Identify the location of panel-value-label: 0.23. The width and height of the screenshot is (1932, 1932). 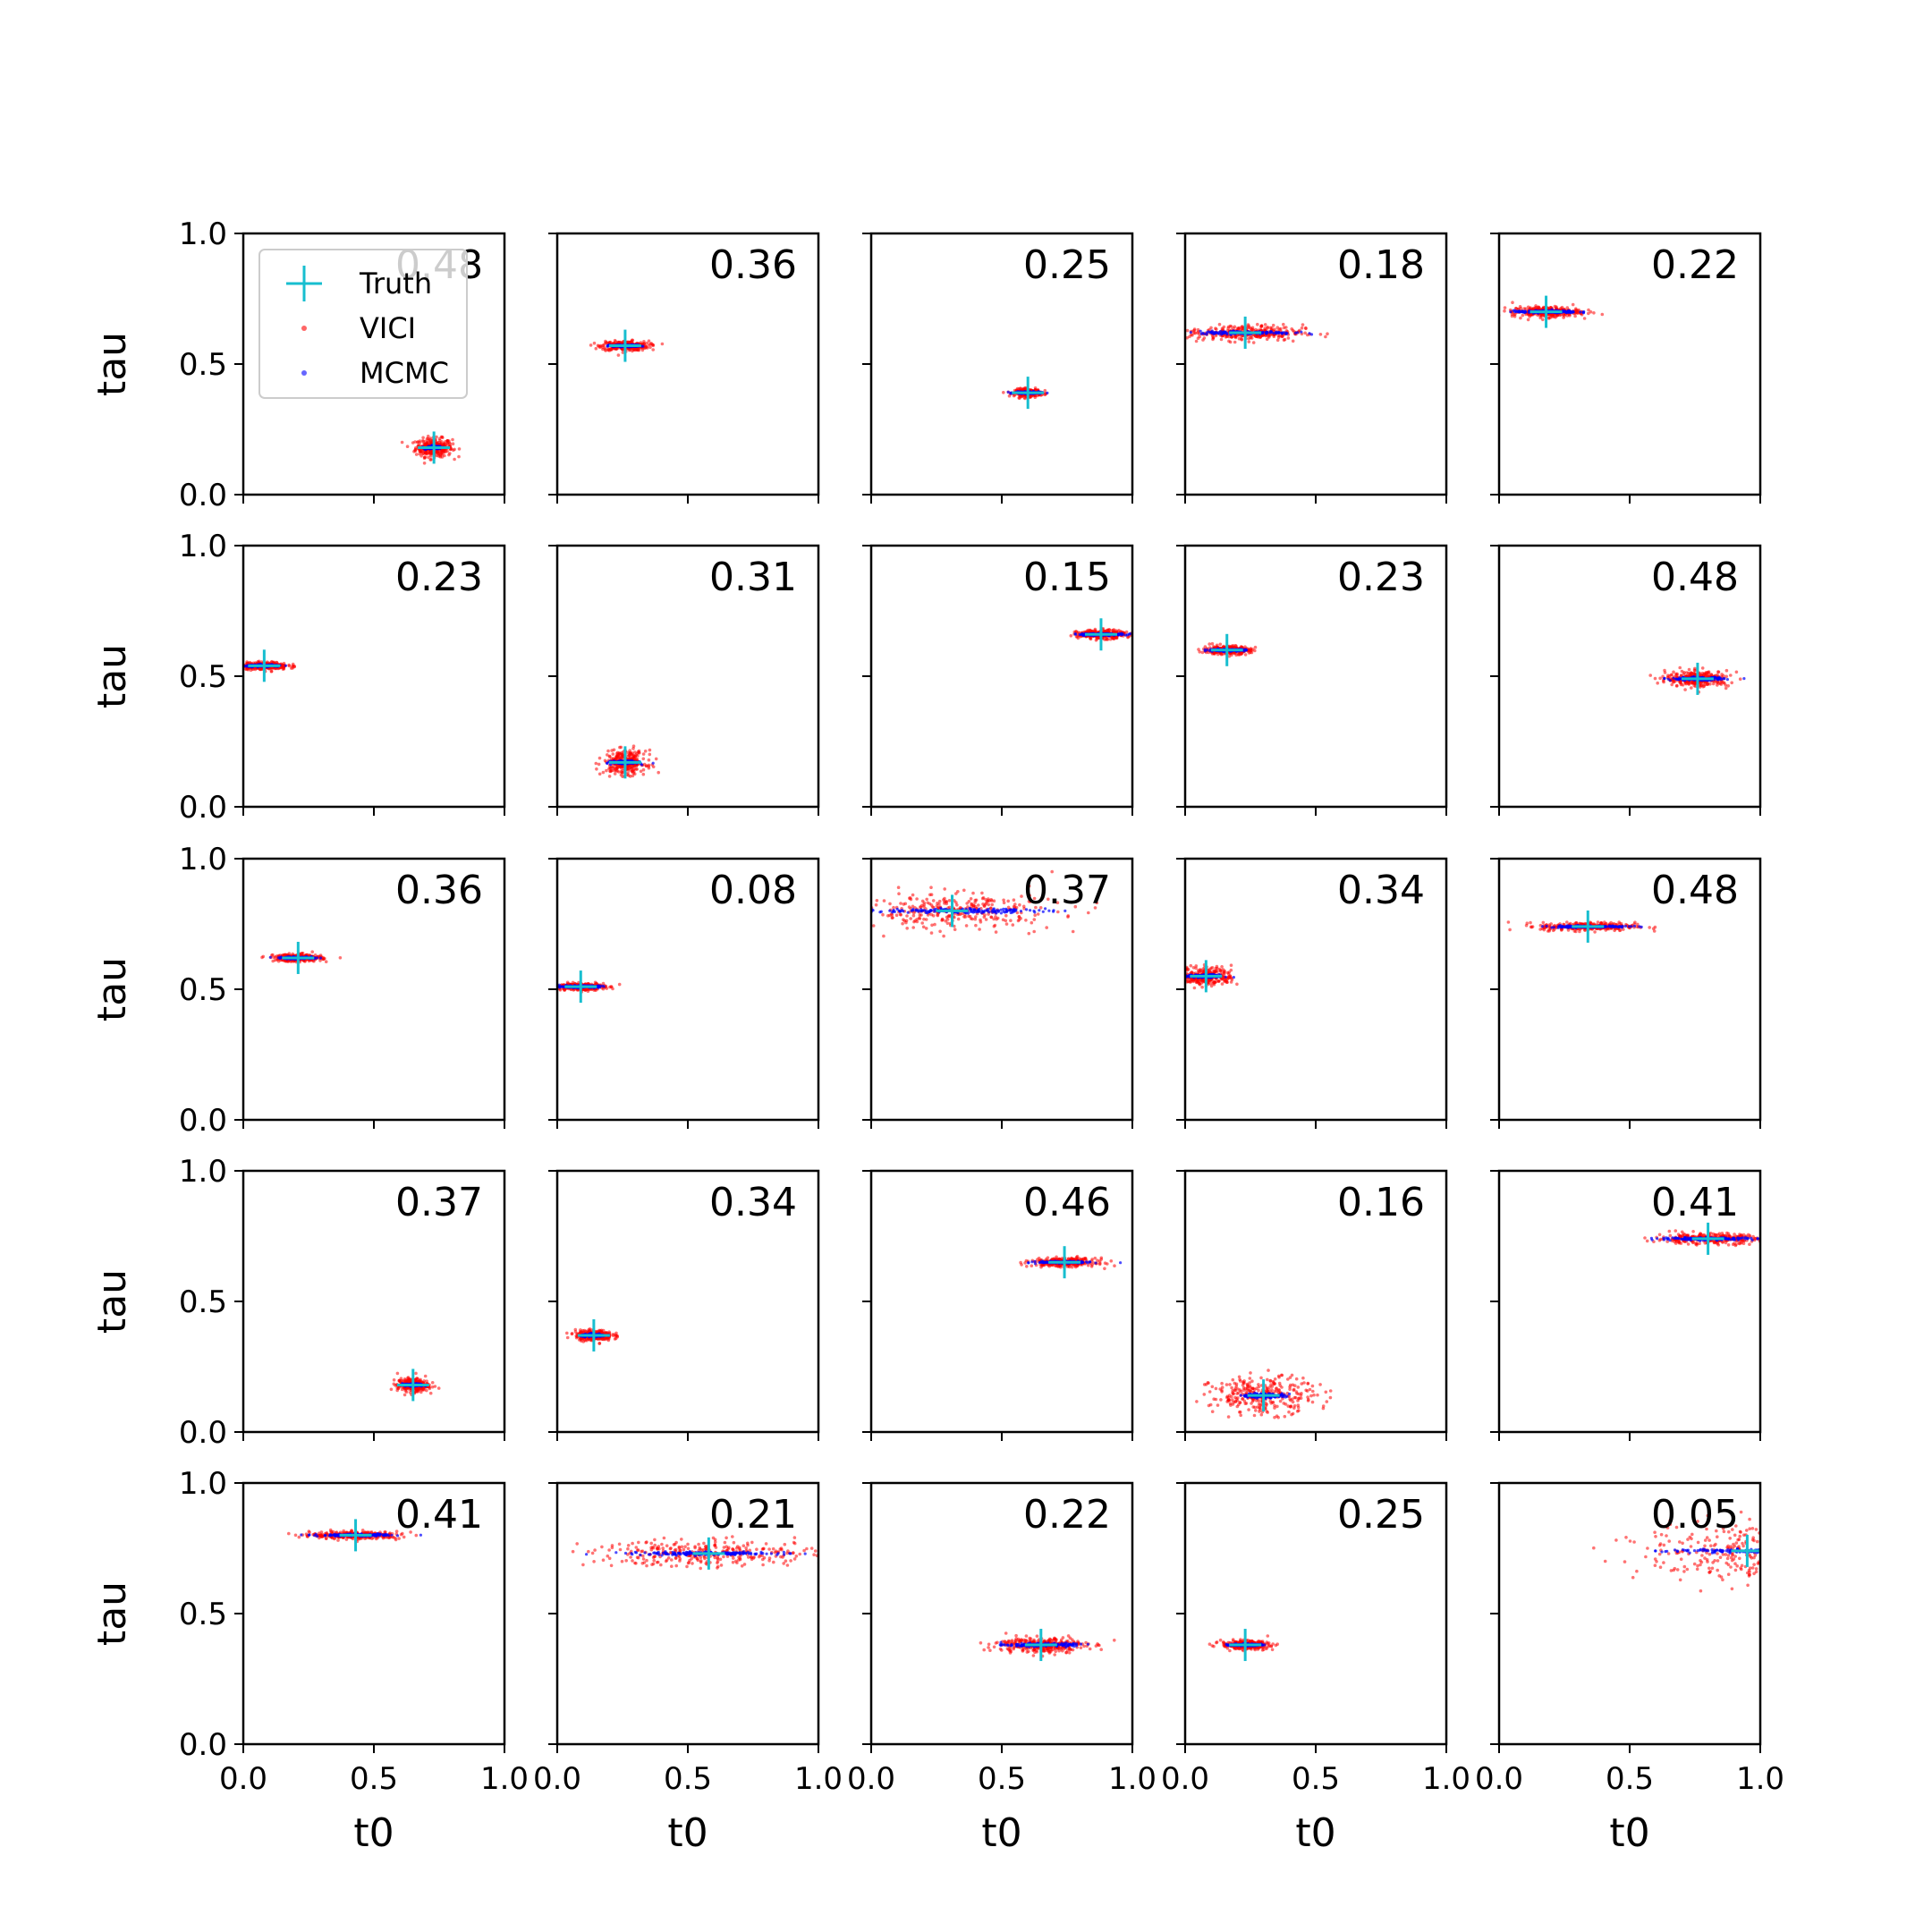
(439, 577).